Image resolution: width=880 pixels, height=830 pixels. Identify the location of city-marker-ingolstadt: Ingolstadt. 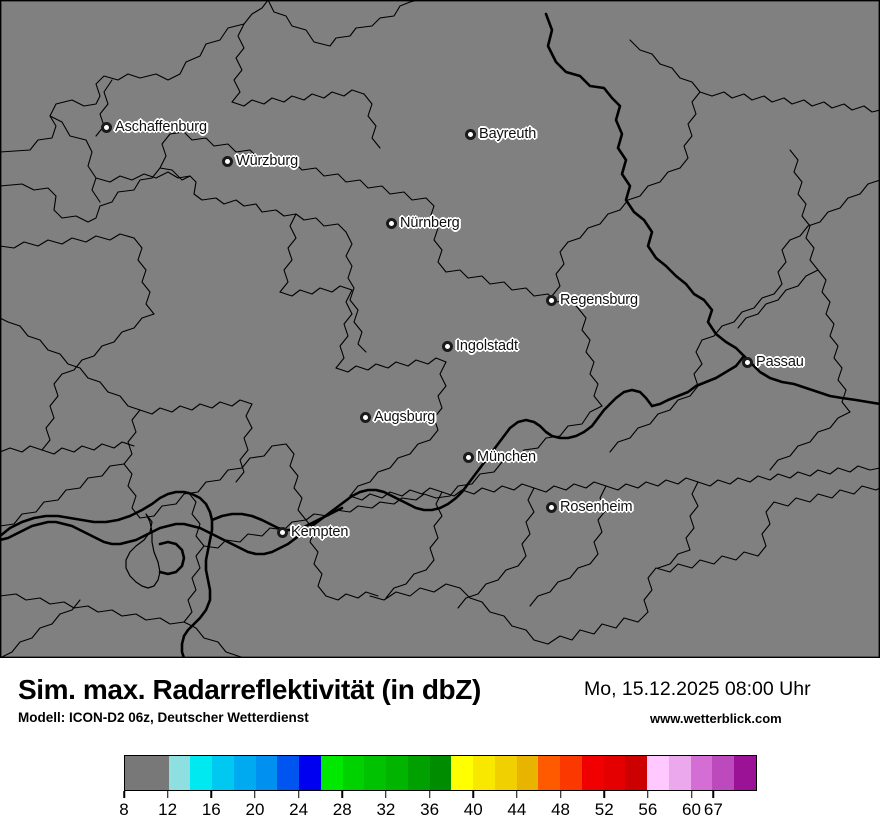
(480, 346).